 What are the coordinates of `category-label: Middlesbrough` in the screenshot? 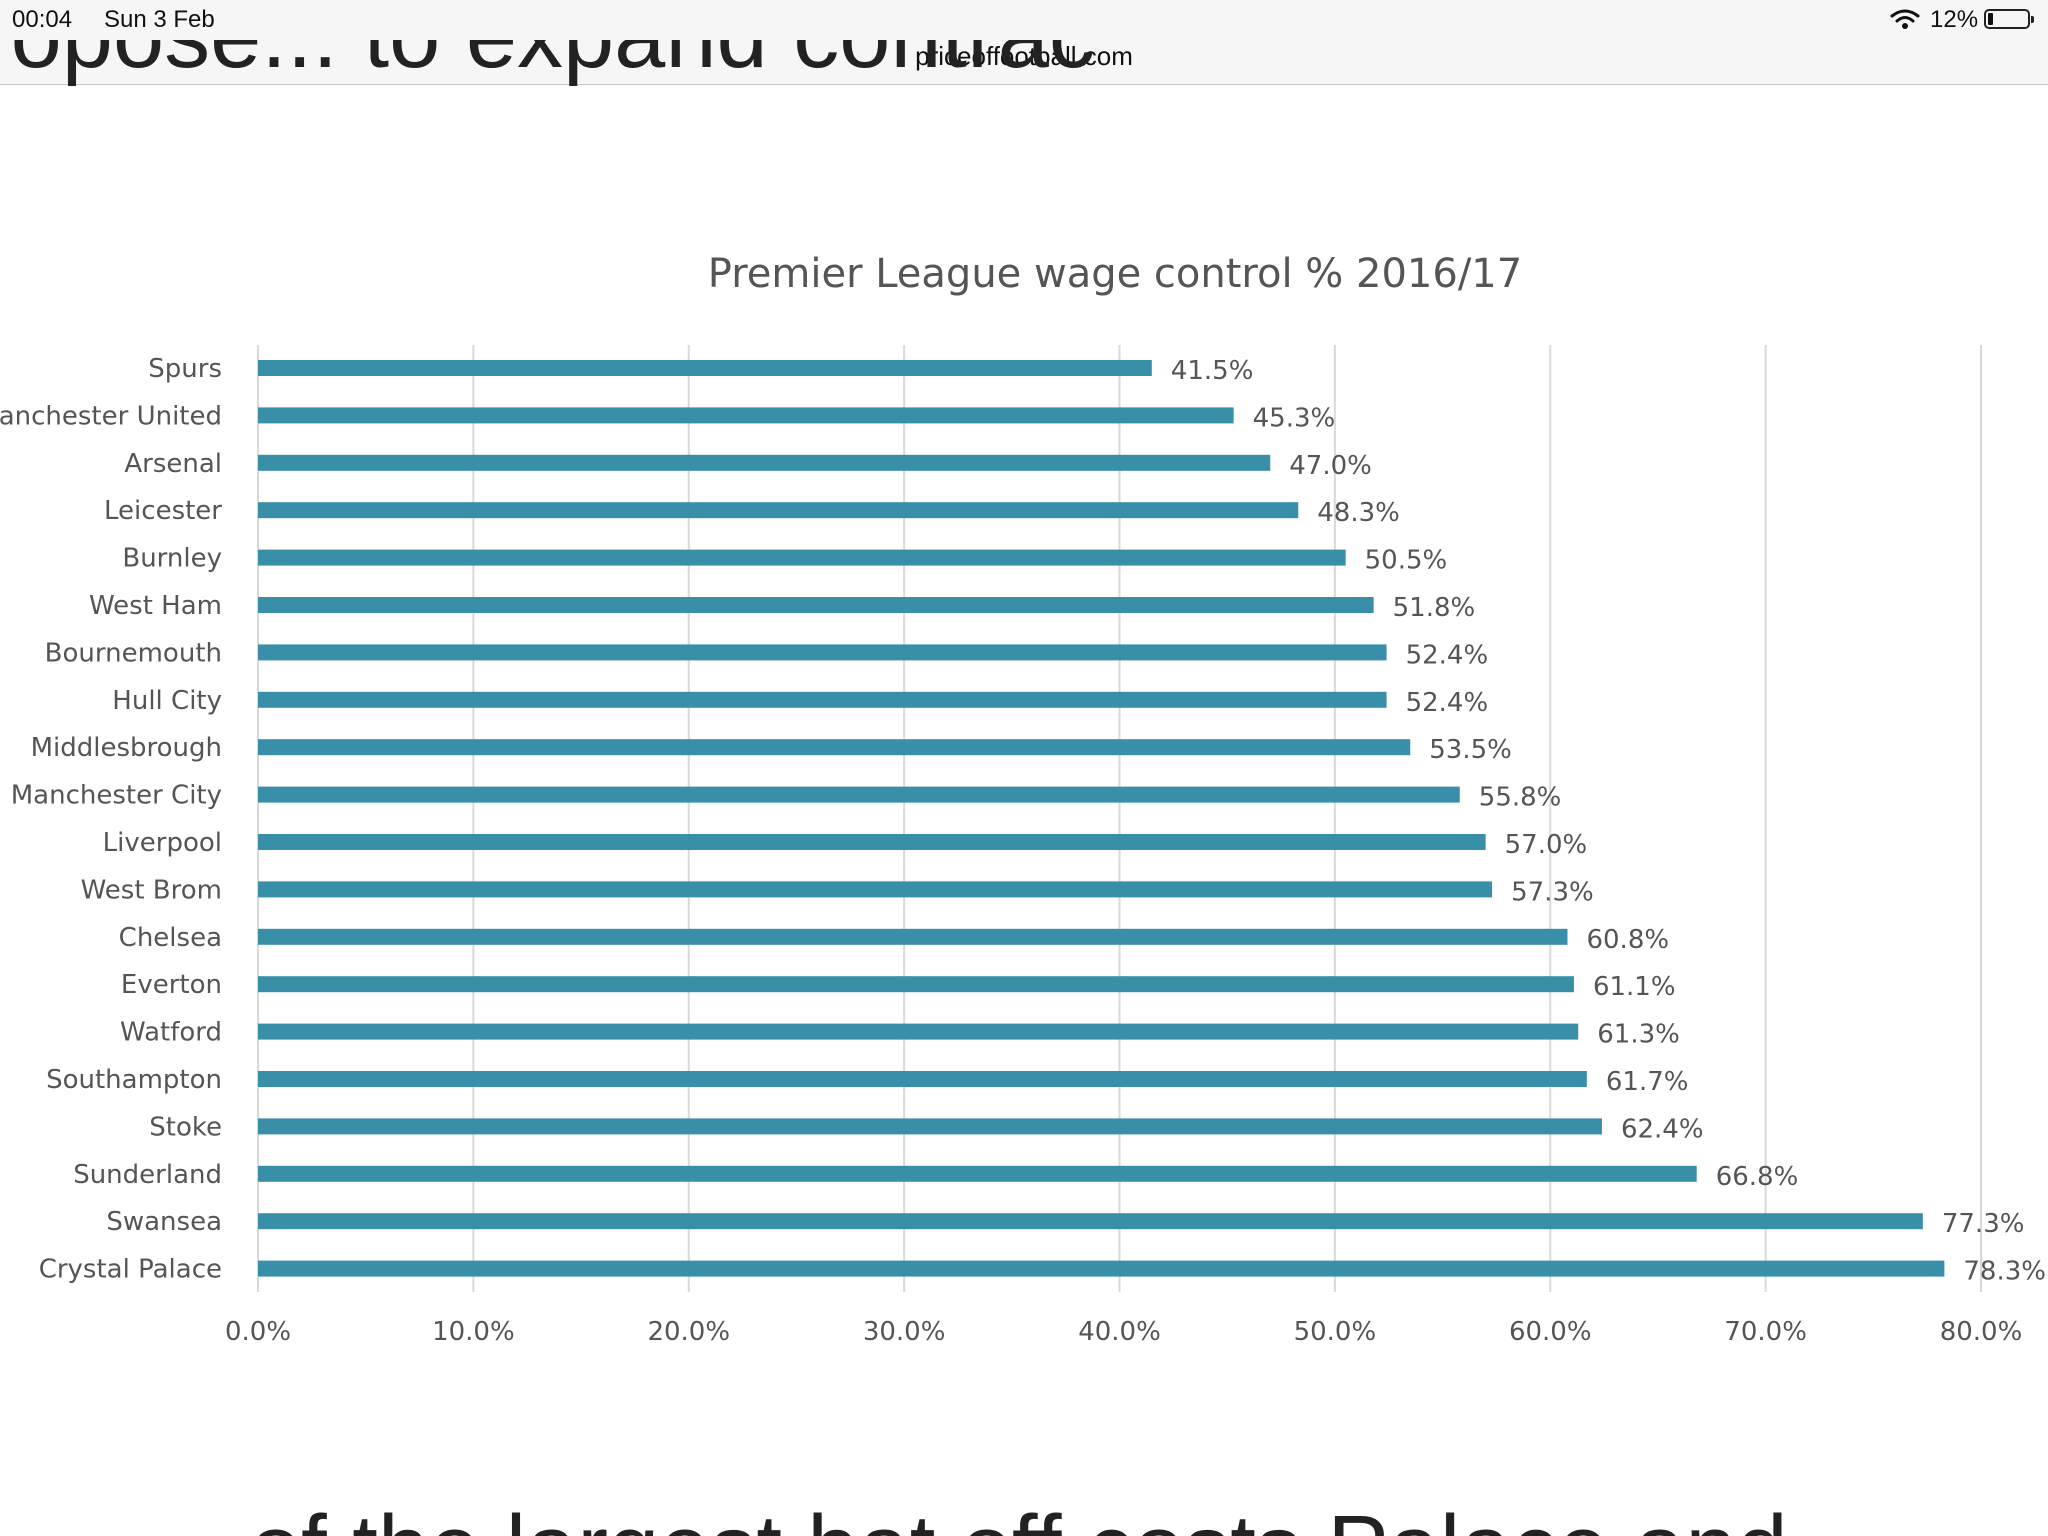 It's located at (126, 748).